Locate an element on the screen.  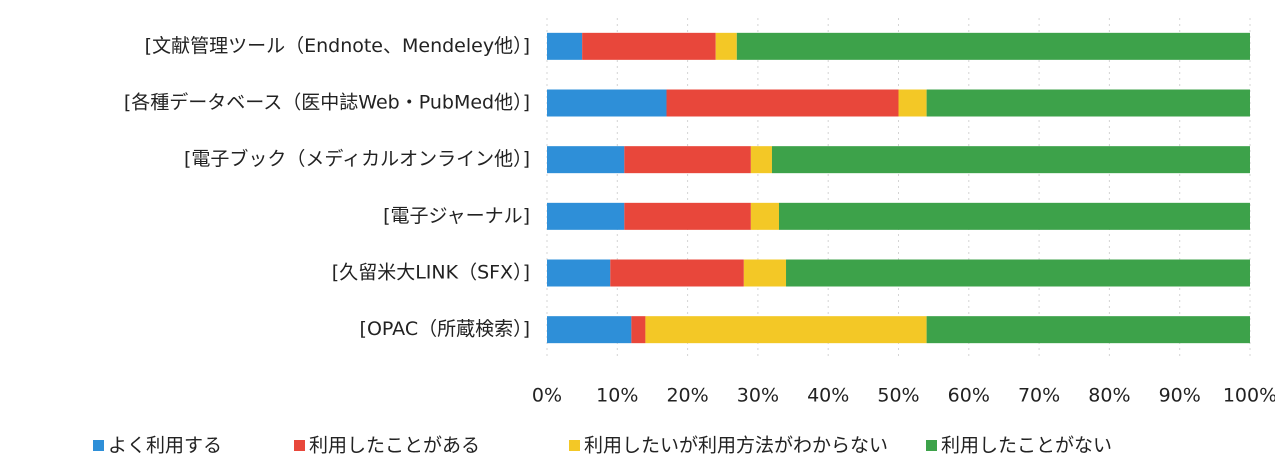
x-tick-label: 0% is located at coordinates (547, 396).